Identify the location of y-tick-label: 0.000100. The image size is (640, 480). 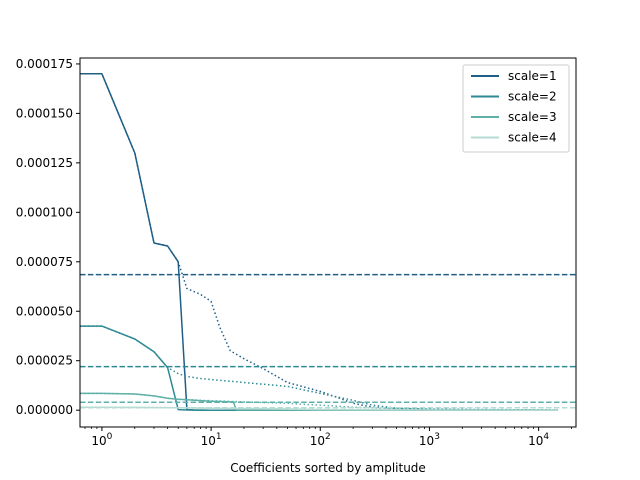
(44, 212).